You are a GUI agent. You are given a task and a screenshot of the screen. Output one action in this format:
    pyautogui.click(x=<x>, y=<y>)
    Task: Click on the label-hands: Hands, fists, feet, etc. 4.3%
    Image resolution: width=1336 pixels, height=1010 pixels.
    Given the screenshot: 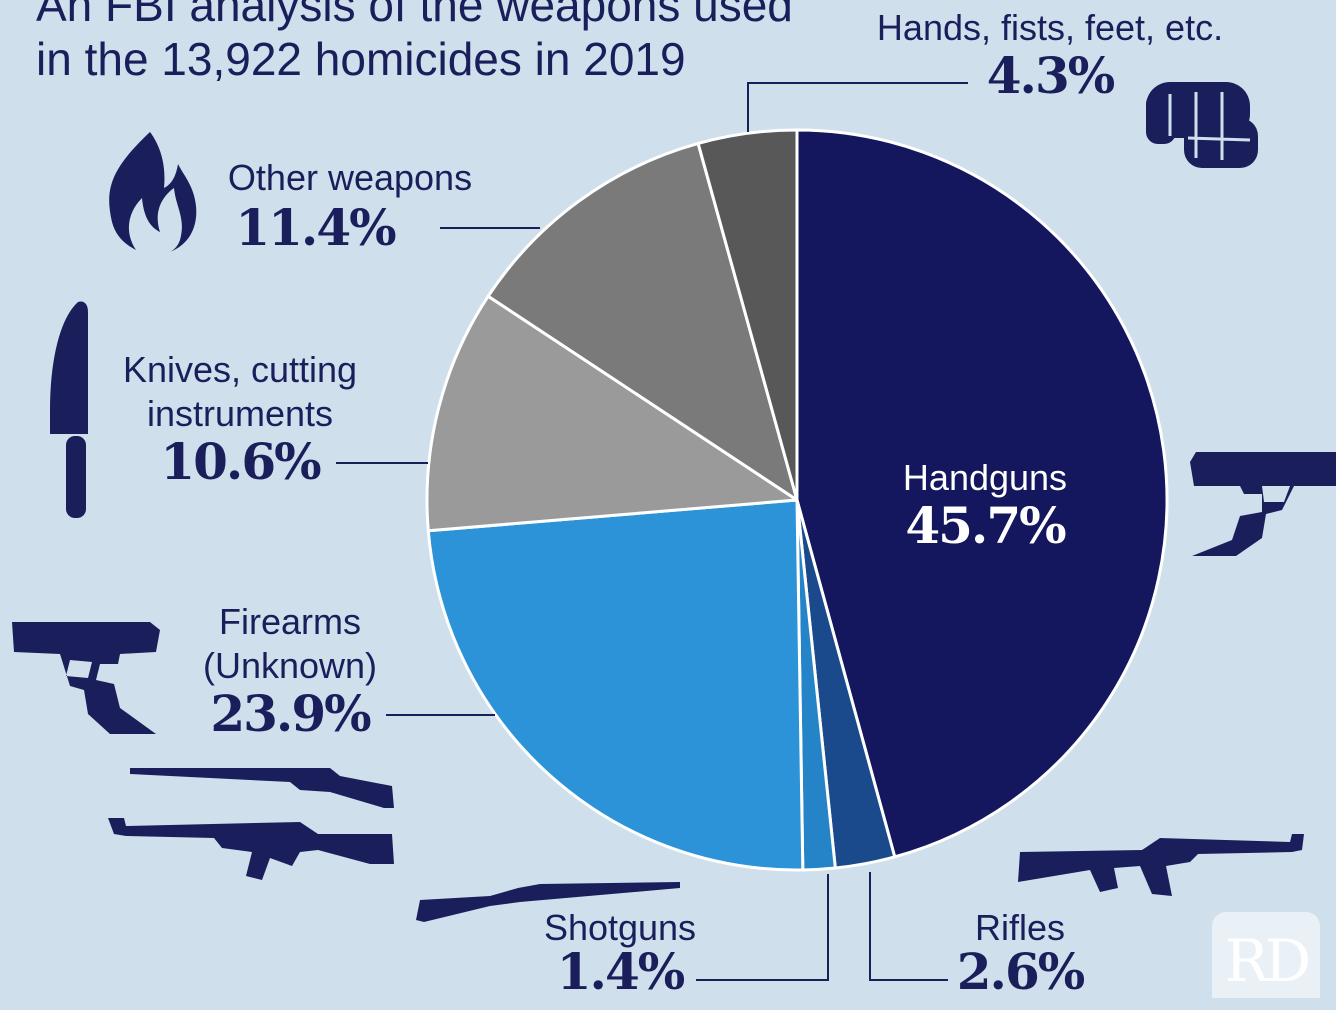 What is the action you would take?
    pyautogui.click(x=1050, y=55)
    